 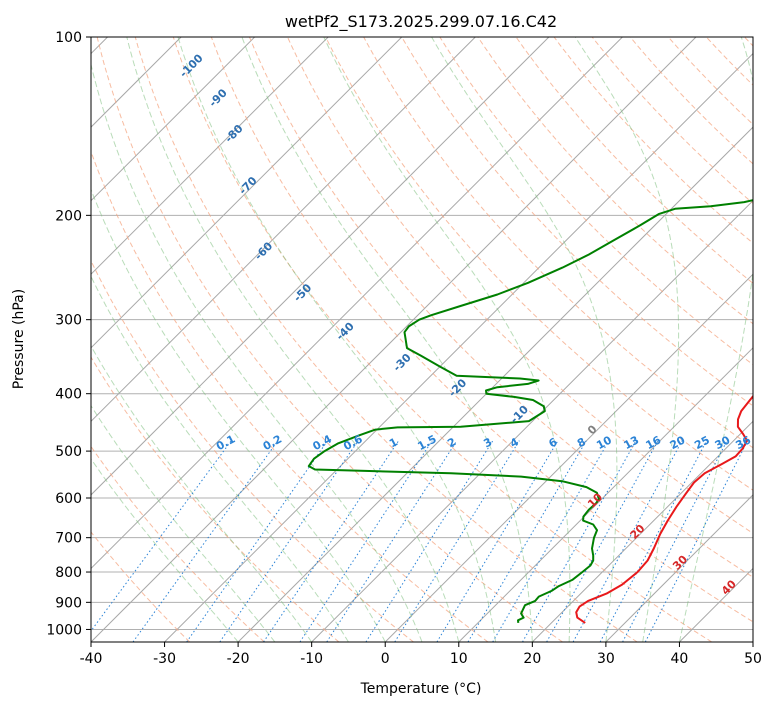 I want to click on isotherm-label: -20, so click(x=457, y=387).